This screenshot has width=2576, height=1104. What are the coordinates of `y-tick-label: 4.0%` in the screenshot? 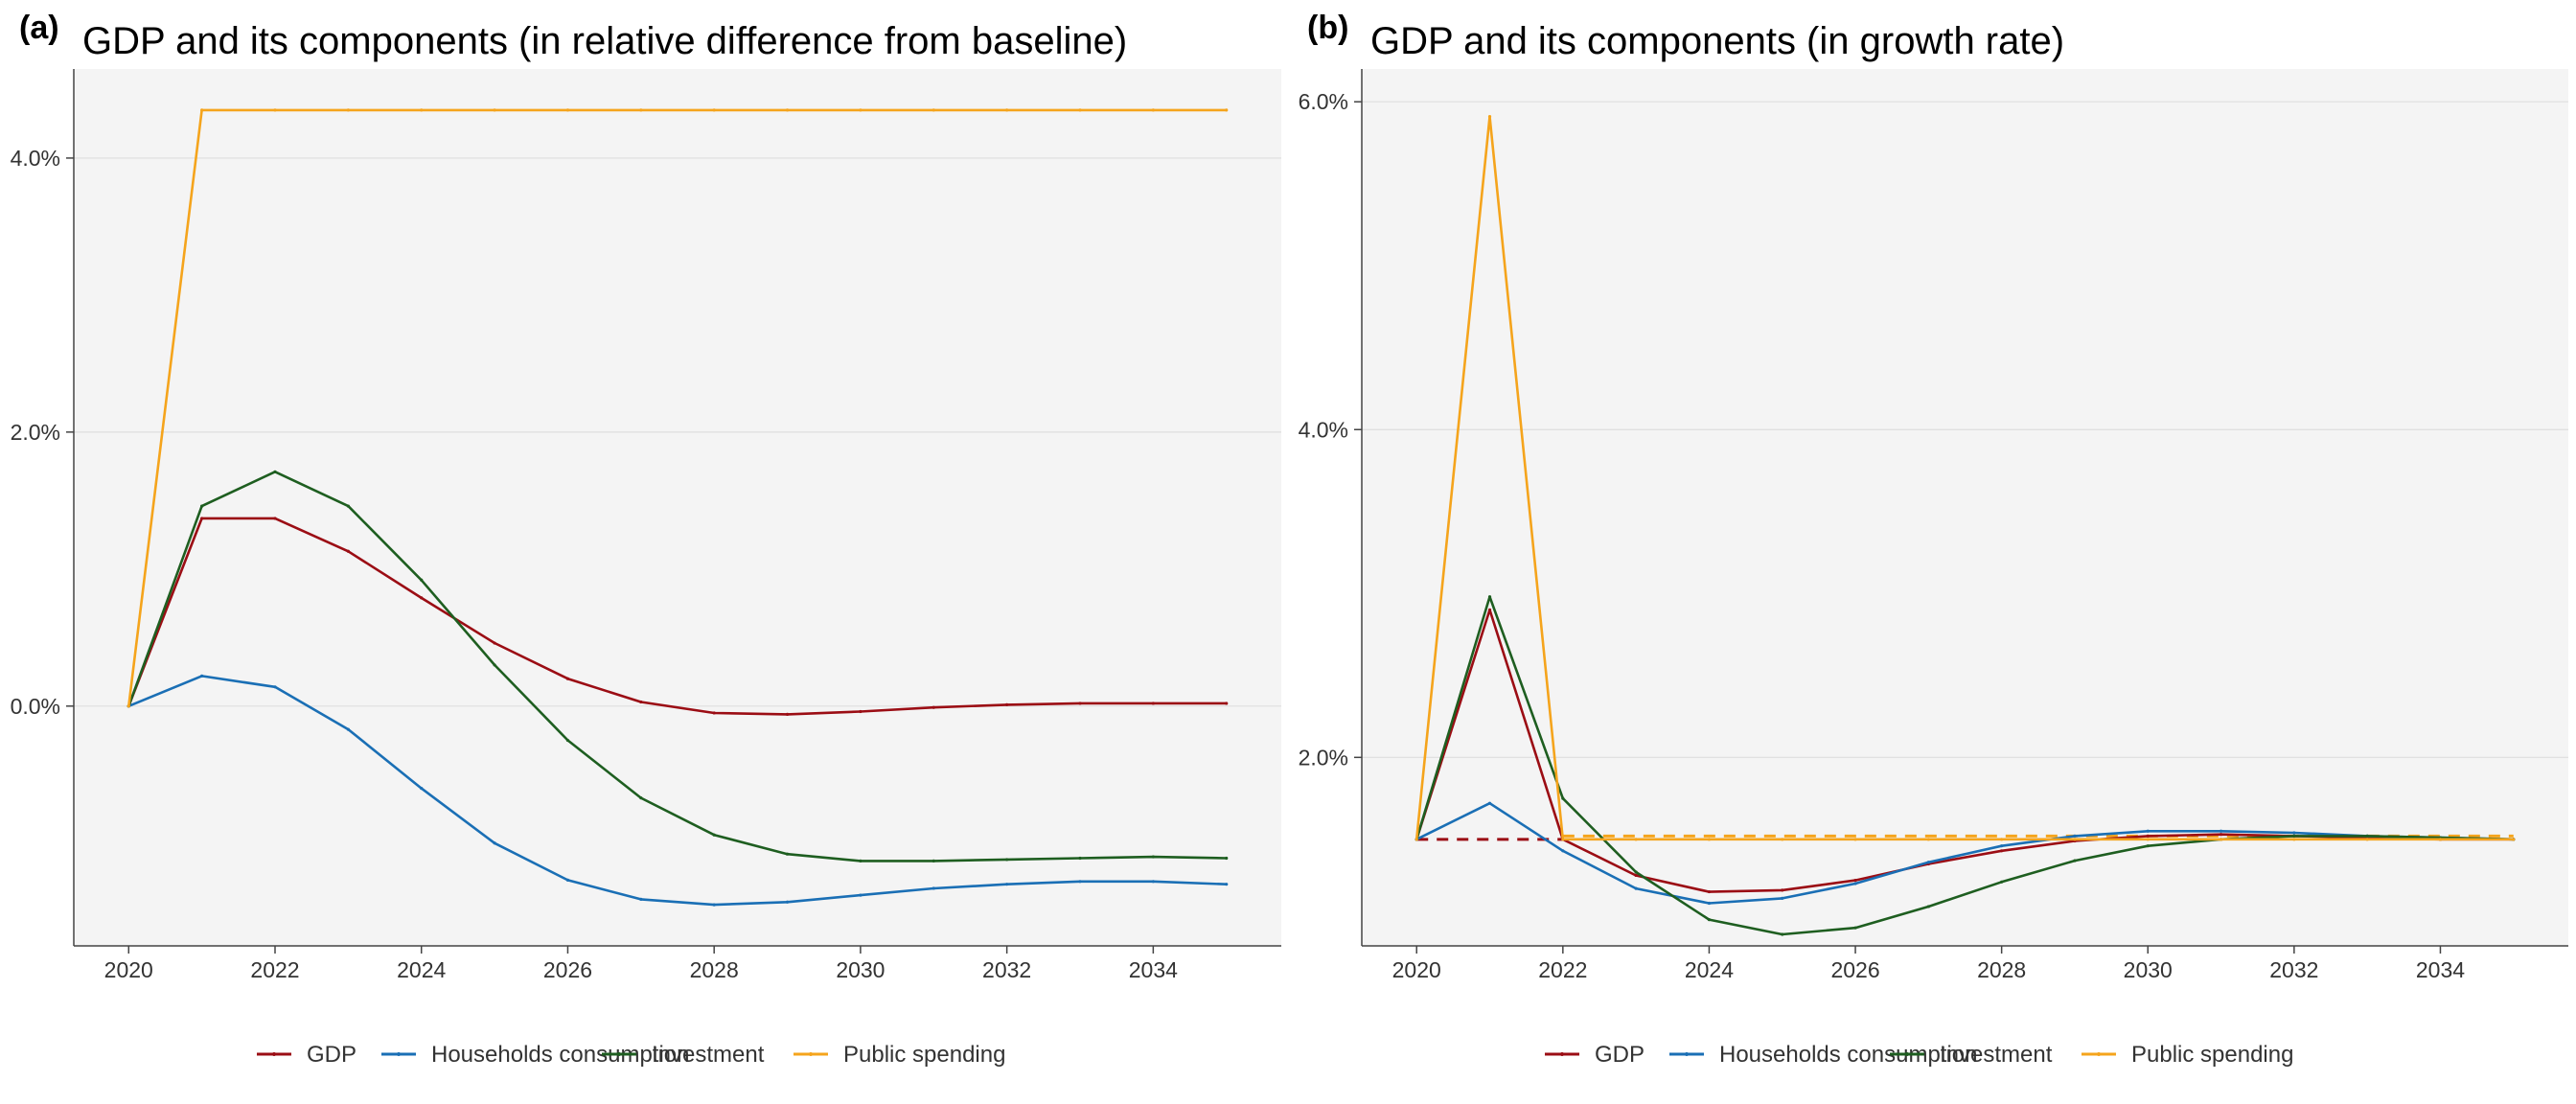 It's located at (35, 158).